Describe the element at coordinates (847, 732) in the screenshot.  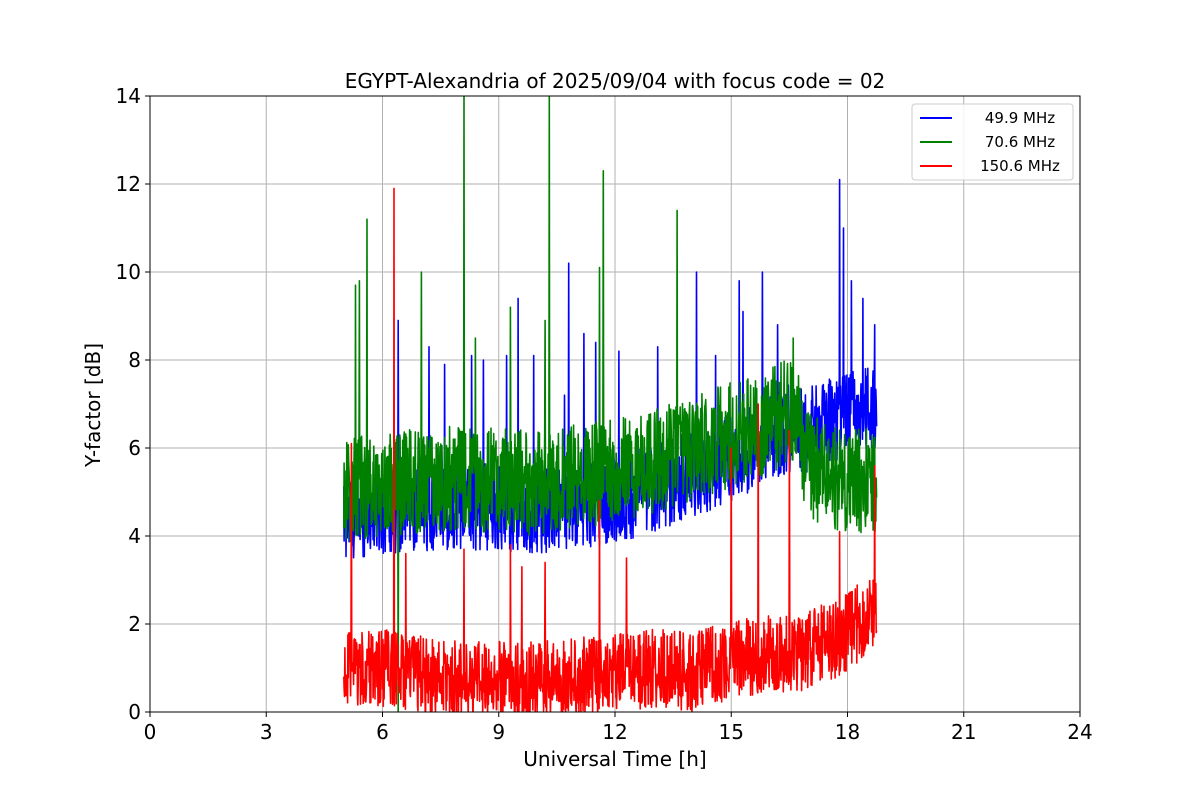
I see `x-tick-label: 18` at that location.